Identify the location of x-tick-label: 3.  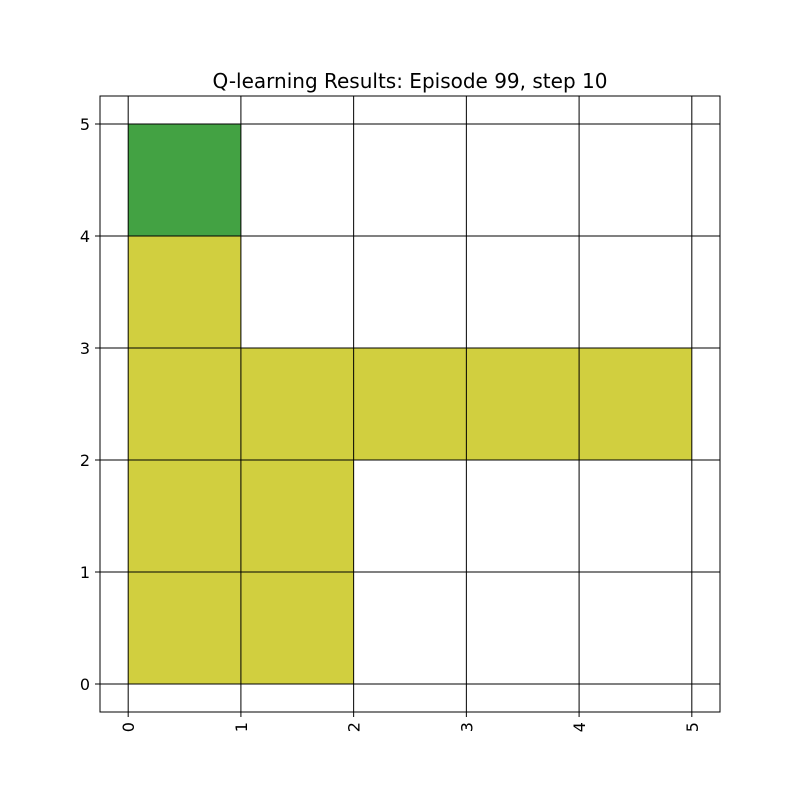
(466, 727).